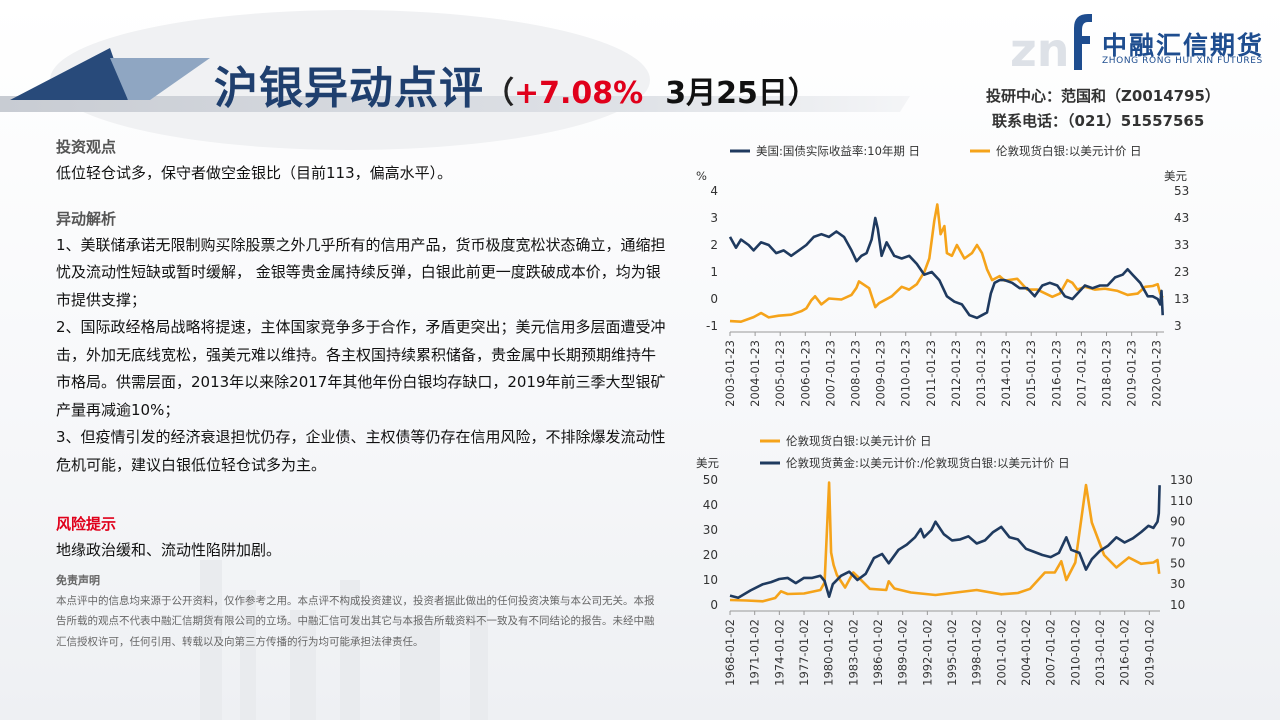 Image resolution: width=1280 pixels, height=720 pixels. Describe the element at coordinates (1182, 61) in the screenshot. I see `logo-name-en: ZHONG RONG HUI XIN FUTURES` at that location.